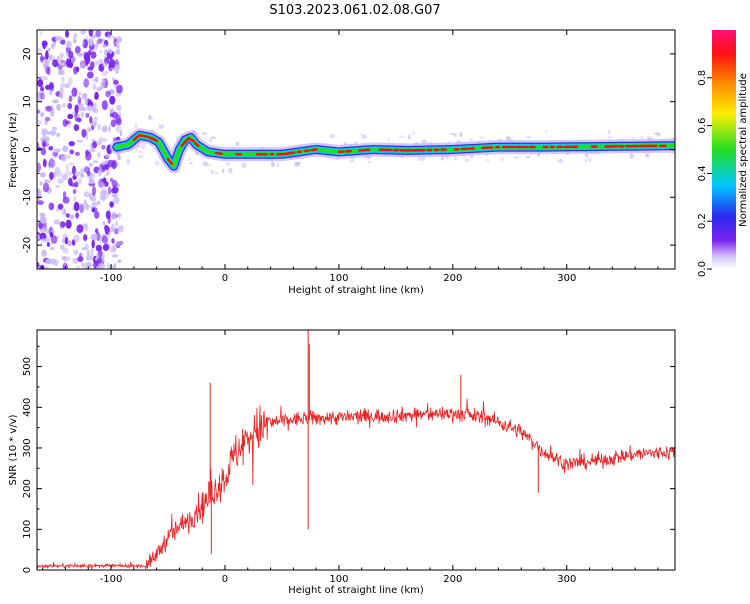  What do you see at coordinates (143, 135) in the screenshot?
I see `ridge-core` at bounding box center [143, 135].